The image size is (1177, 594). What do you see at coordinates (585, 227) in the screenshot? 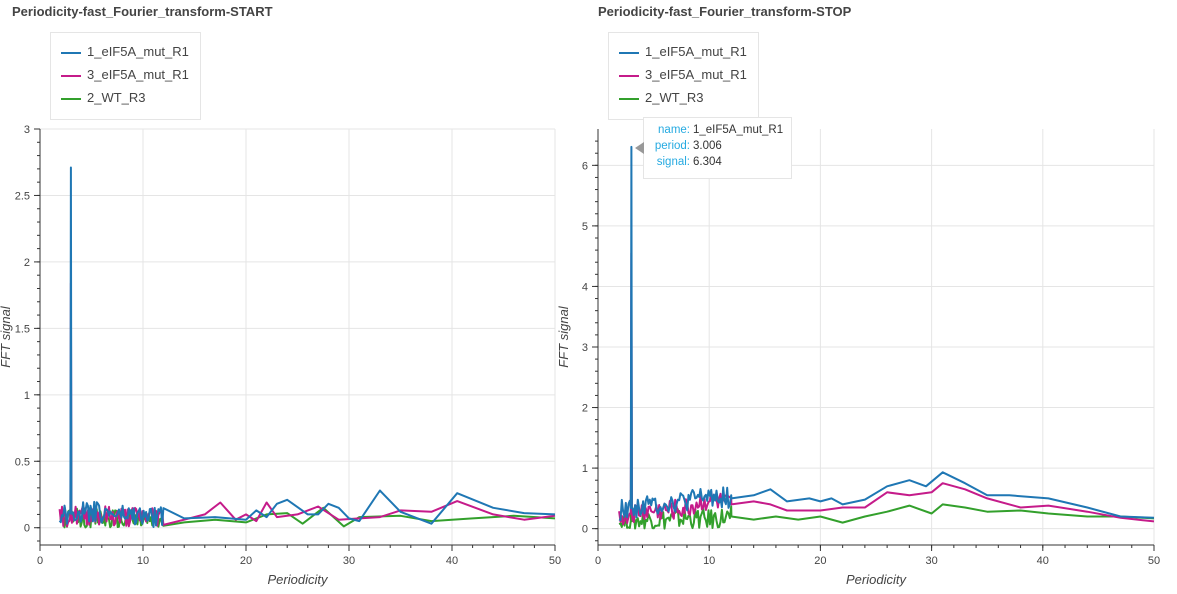
I see `y-tick-label: 5` at bounding box center [585, 227].